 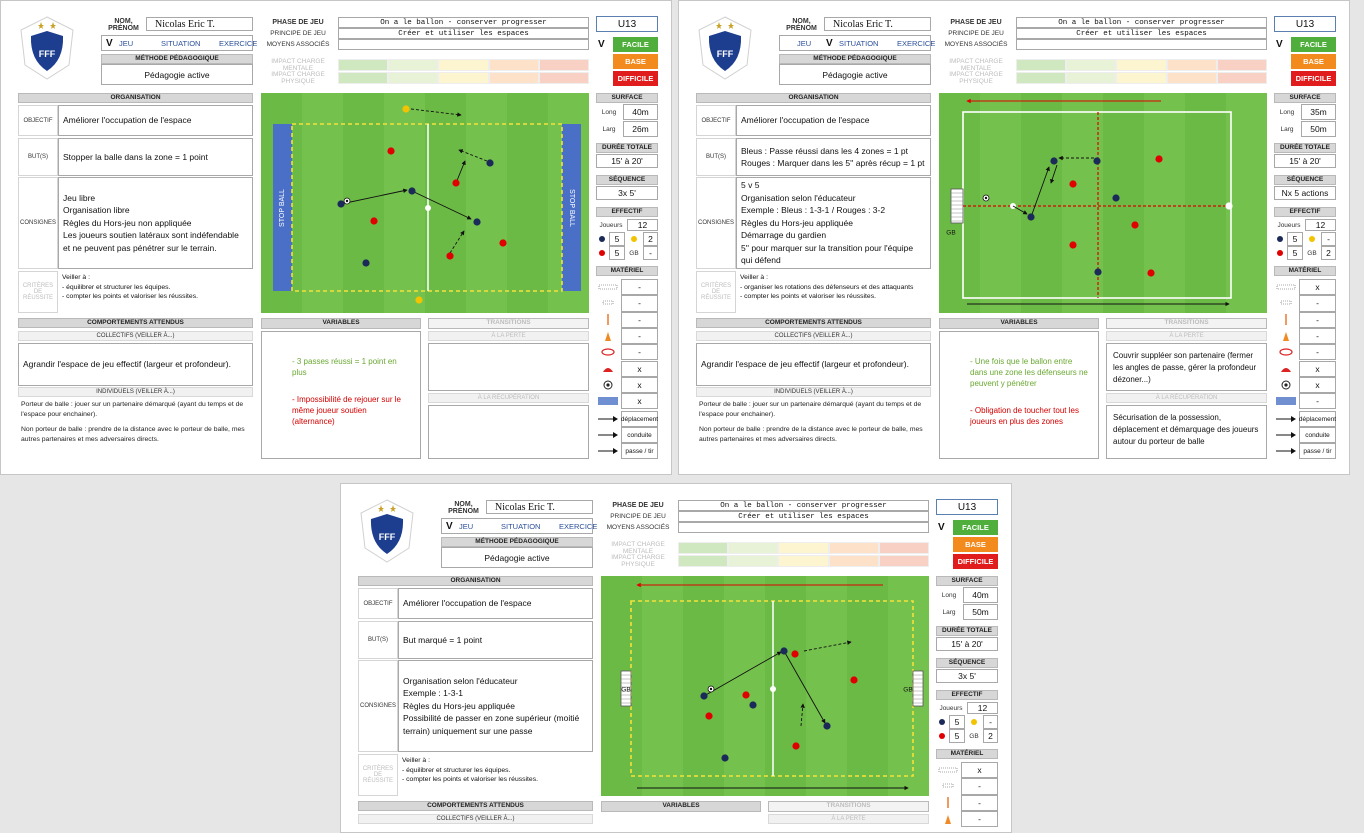 I want to click on icon-hurdle, so click(x=1286, y=302).